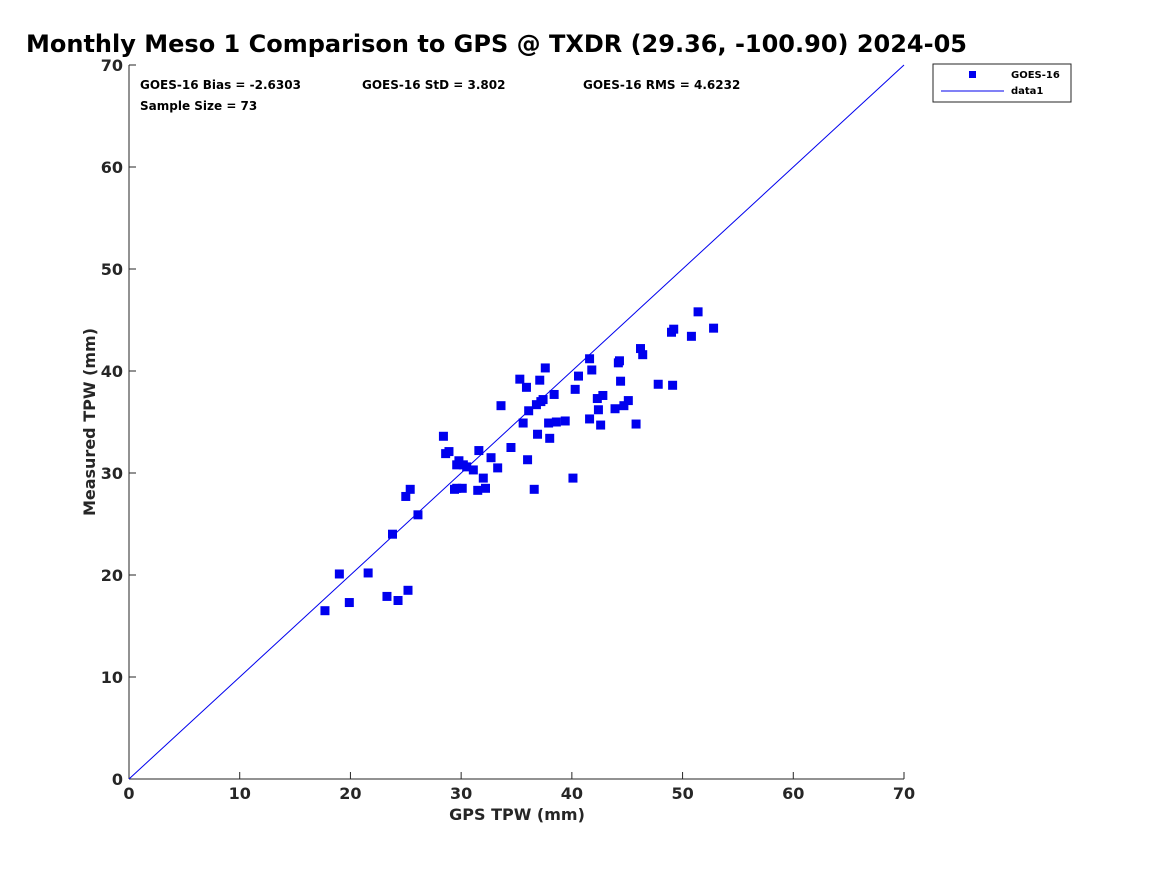 Image resolution: width=1167 pixels, height=875 pixels. I want to click on x-tick-label: 40, so click(572, 793).